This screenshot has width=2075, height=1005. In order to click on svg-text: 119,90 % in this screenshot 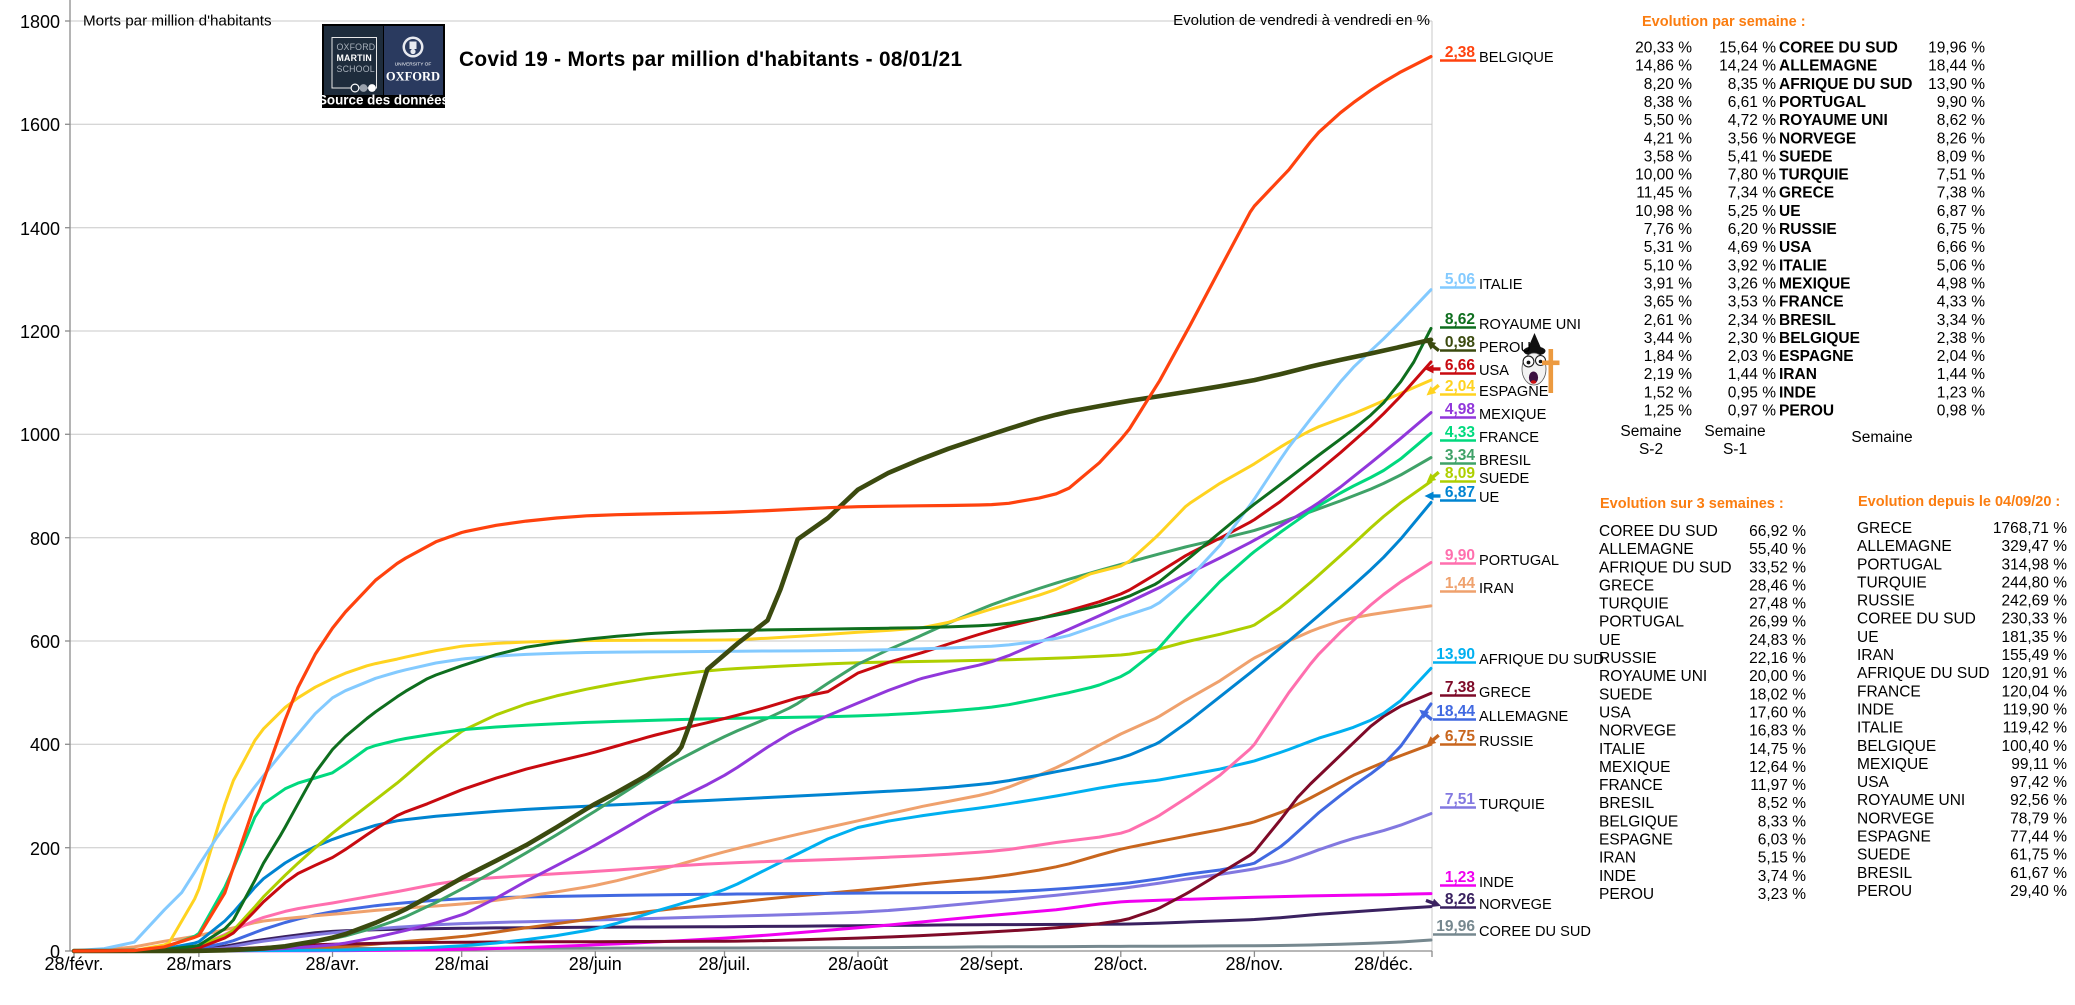, I will do `click(2035, 710)`.